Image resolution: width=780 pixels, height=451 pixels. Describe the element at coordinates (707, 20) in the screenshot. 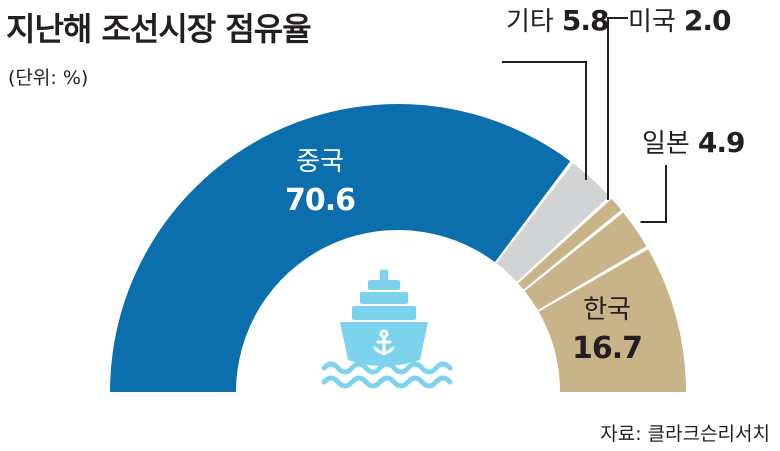

I see `slice-2-value: 2.0` at that location.